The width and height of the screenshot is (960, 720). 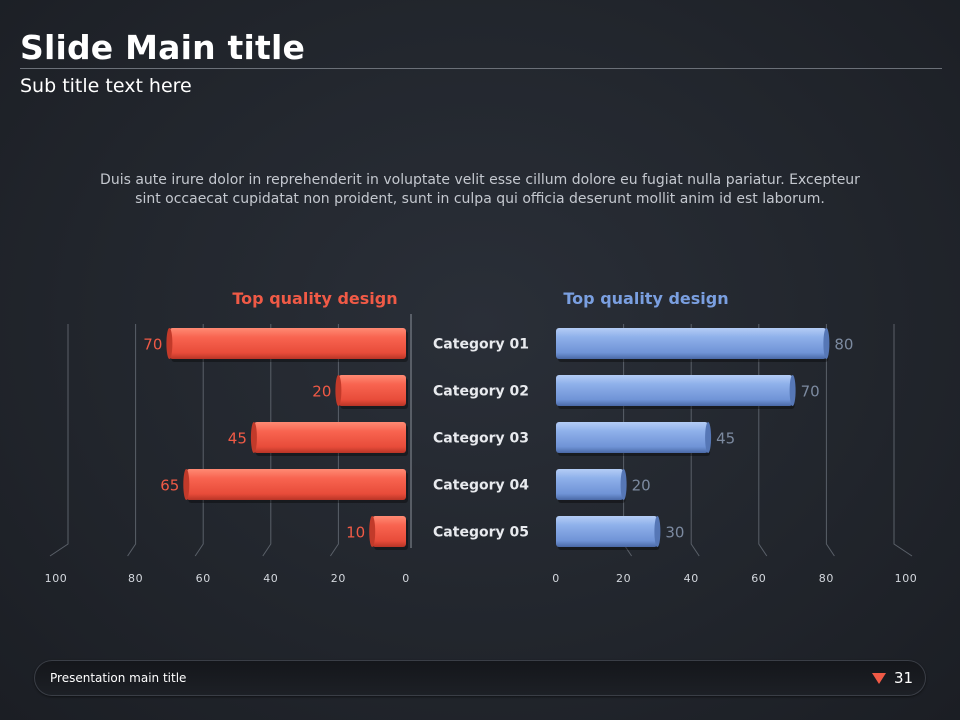 What do you see at coordinates (355, 533) in the screenshot?
I see `data-label: 10` at bounding box center [355, 533].